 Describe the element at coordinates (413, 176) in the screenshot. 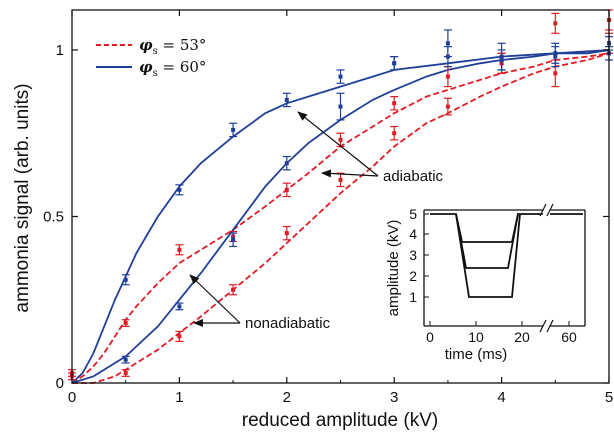

I see `adiabatic-label: adiabatic` at that location.